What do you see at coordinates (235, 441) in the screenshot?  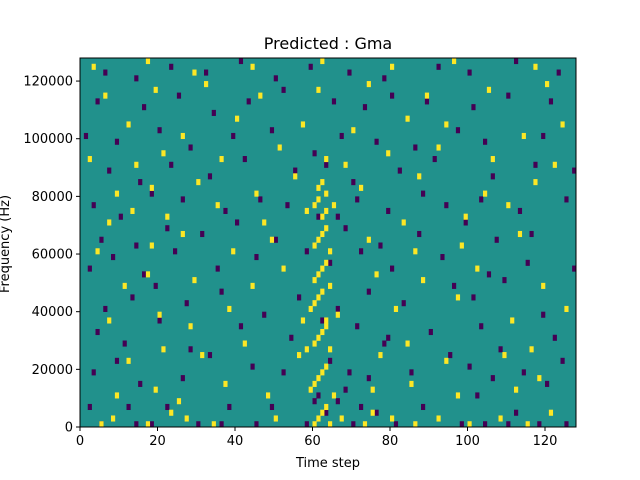 I see `x-tick-label: 40` at bounding box center [235, 441].